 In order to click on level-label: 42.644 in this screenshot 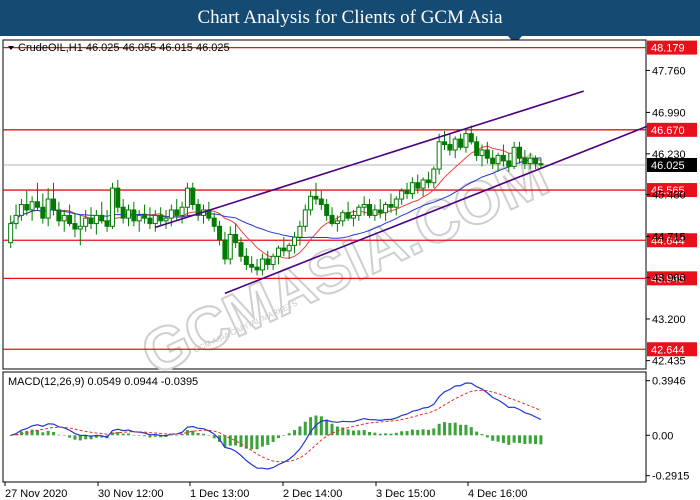, I will do `click(668, 350)`.